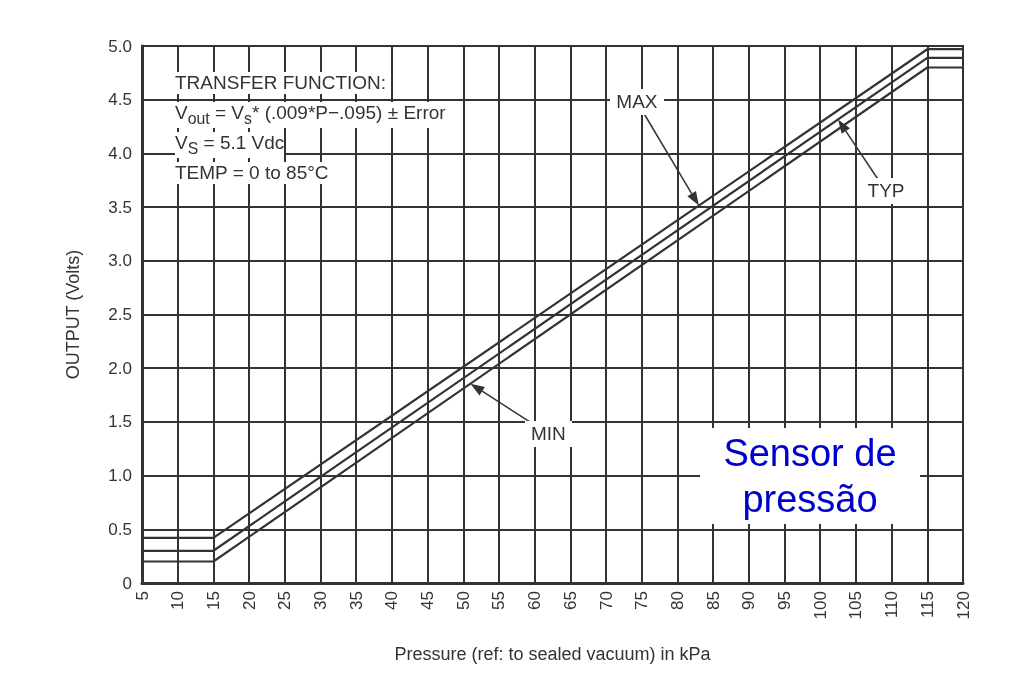 Image resolution: width=1012 pixels, height=687 pixels. I want to click on x-tick-label: 95, so click(785, 600).